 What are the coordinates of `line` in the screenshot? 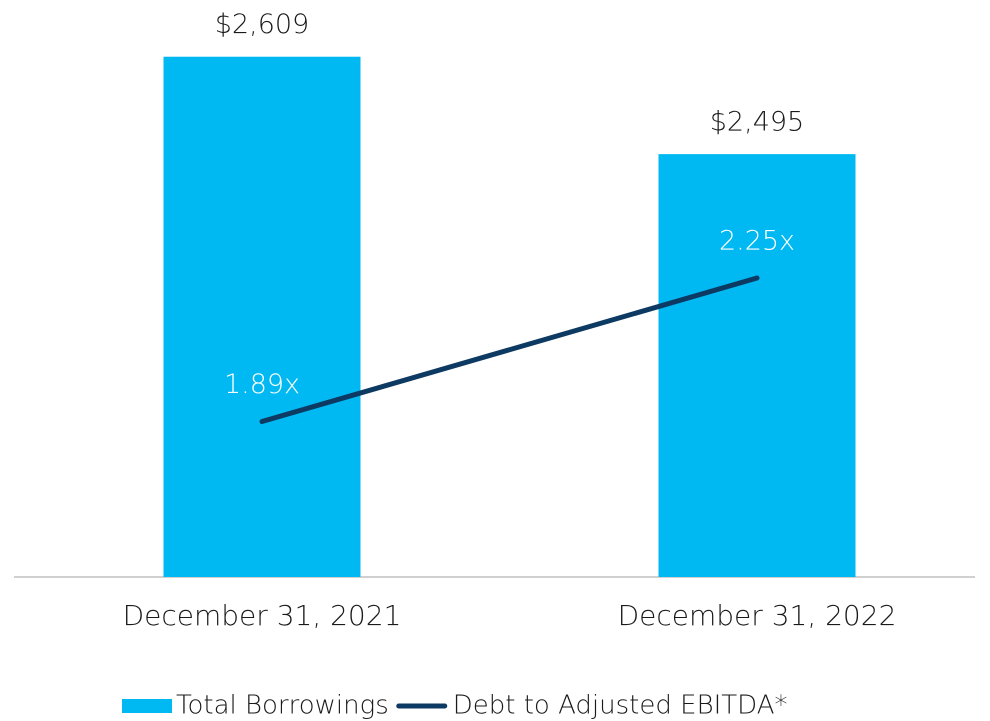 It's located at (509, 350).